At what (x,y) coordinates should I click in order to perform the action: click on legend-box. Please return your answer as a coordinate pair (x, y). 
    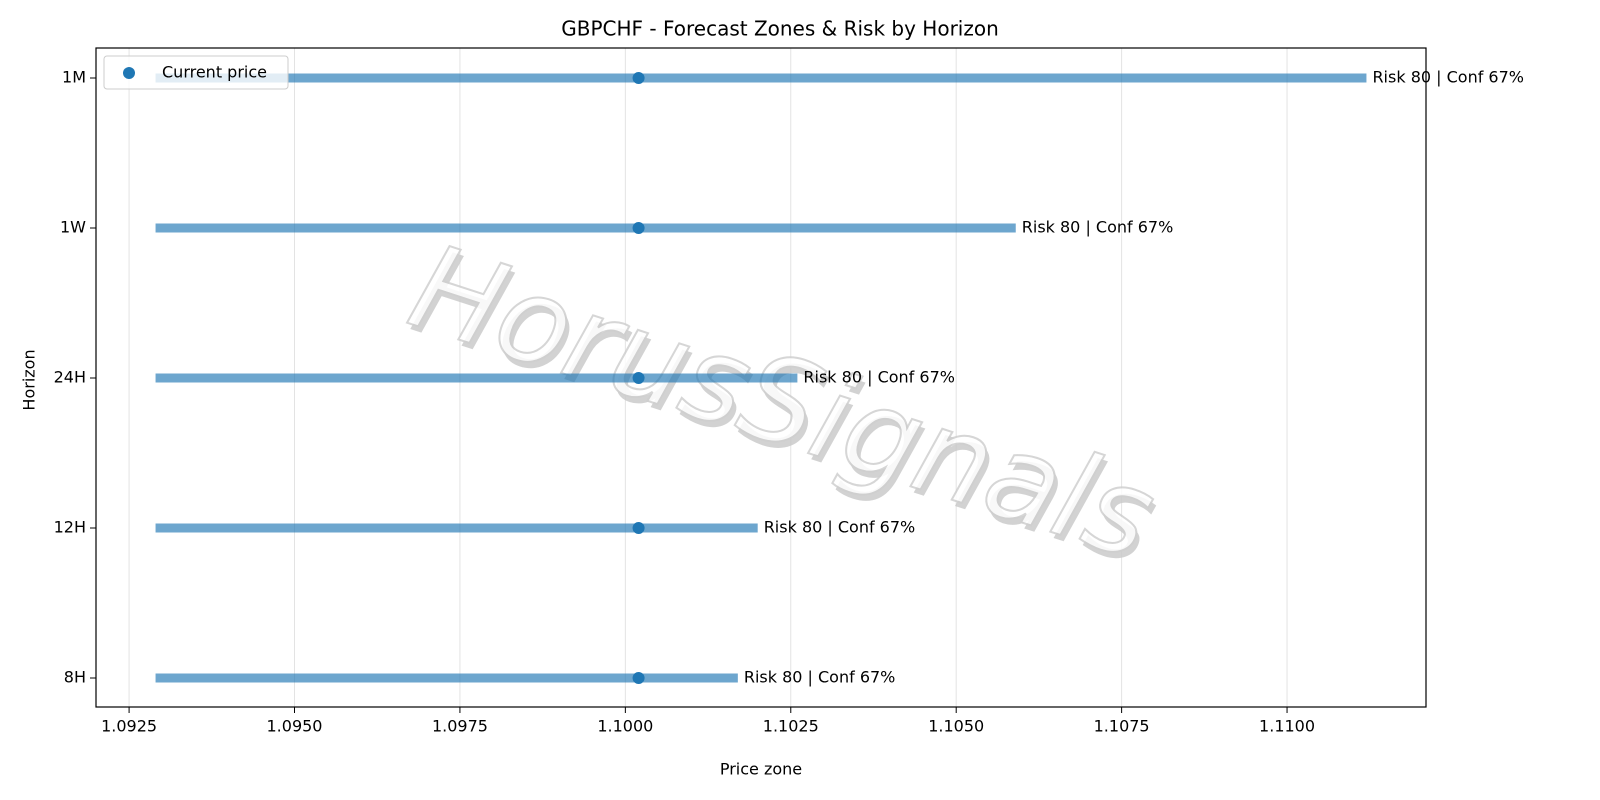
    Looking at the image, I should click on (196, 72).